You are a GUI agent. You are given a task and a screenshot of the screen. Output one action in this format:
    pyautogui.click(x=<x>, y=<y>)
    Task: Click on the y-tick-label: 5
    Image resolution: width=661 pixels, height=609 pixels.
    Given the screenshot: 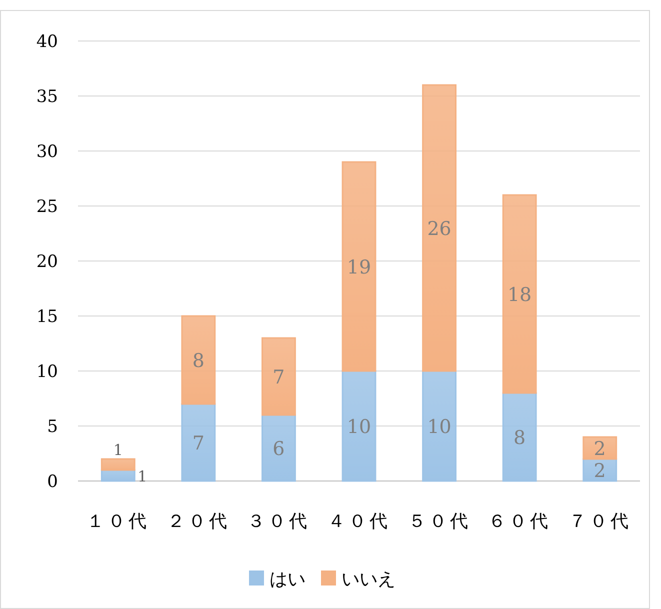 What is the action you would take?
    pyautogui.click(x=52, y=427)
    